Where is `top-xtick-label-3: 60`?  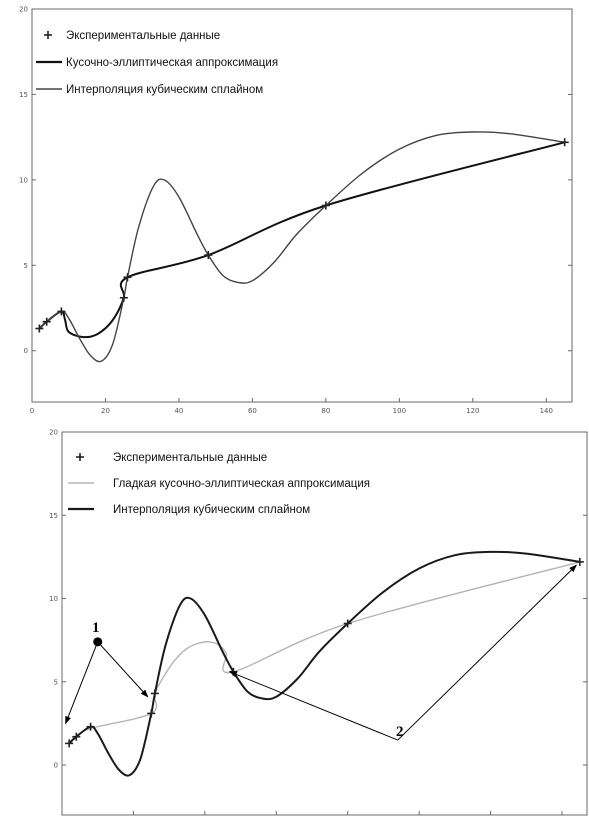
top-xtick-label-3: 60 is located at coordinates (252, 411).